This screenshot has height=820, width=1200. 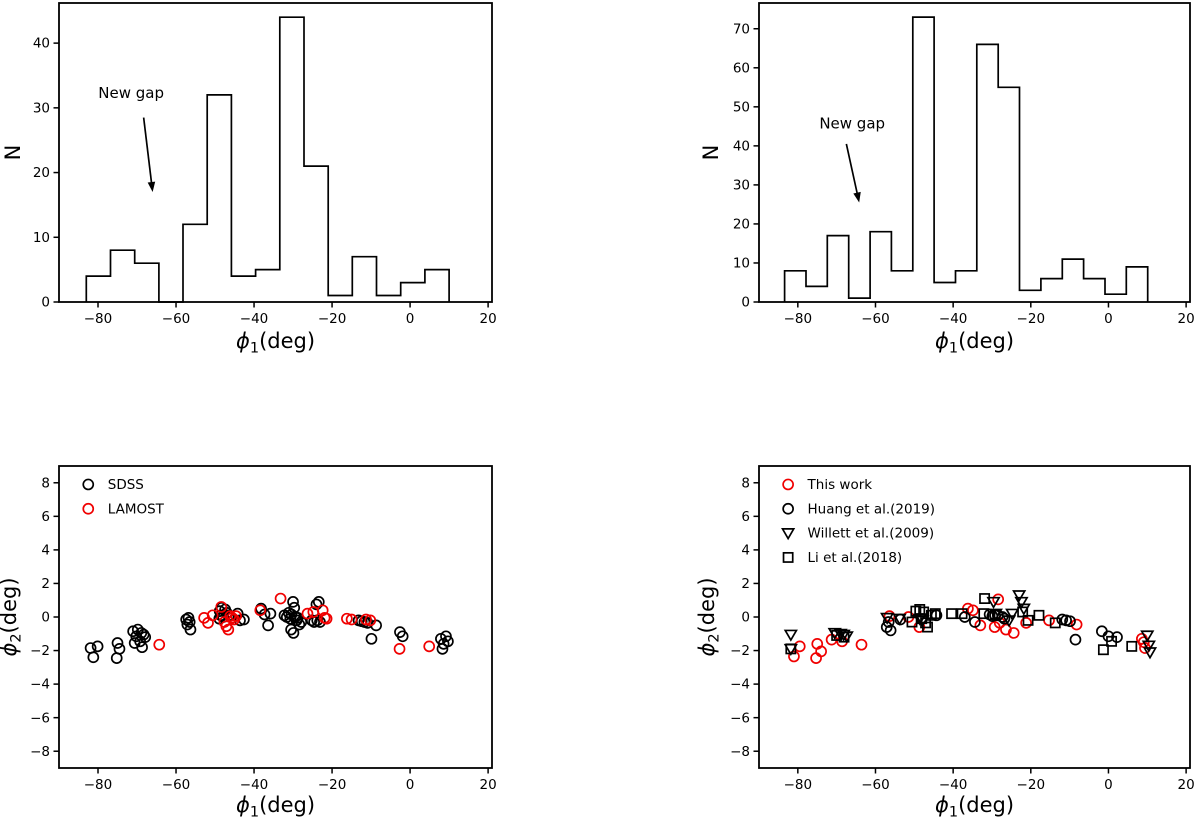 I want to click on legend-label: This work, so click(x=840, y=485).